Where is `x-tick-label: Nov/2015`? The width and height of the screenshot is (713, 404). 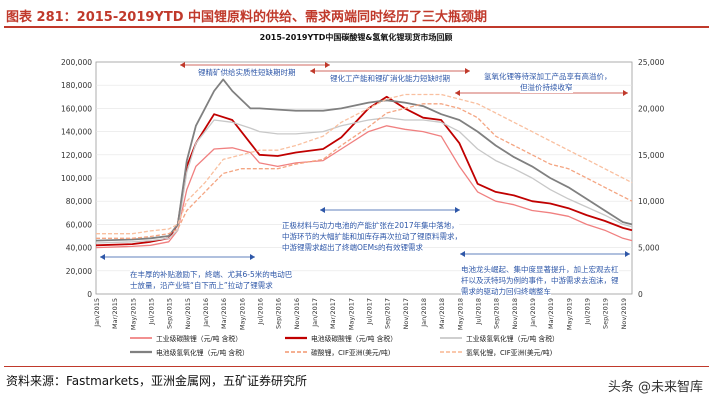 x-tick-label: Nov/2015 is located at coordinates (188, 313).